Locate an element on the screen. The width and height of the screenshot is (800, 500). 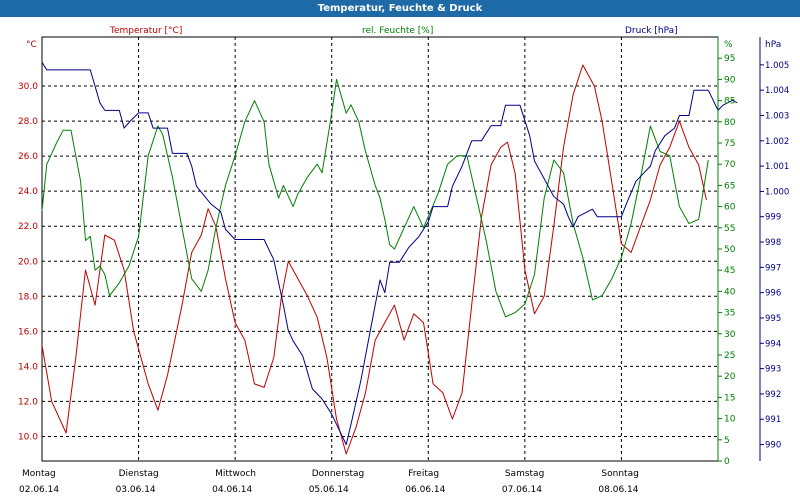
humidity-tick-label: 40 is located at coordinates (730, 292).